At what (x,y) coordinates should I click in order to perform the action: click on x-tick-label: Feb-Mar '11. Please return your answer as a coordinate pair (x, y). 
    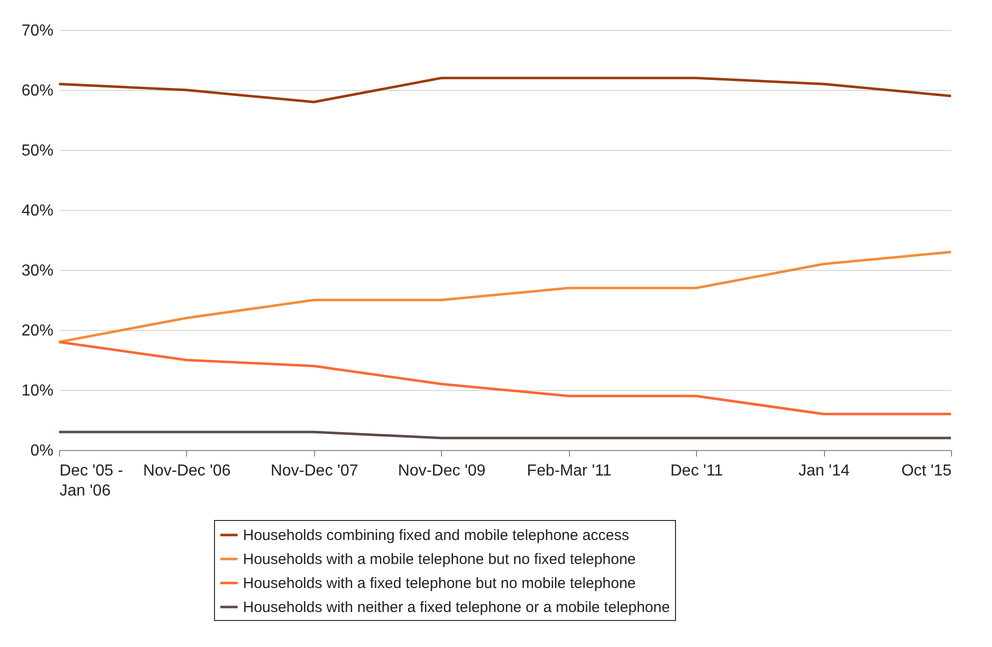
    Looking at the image, I should click on (569, 471).